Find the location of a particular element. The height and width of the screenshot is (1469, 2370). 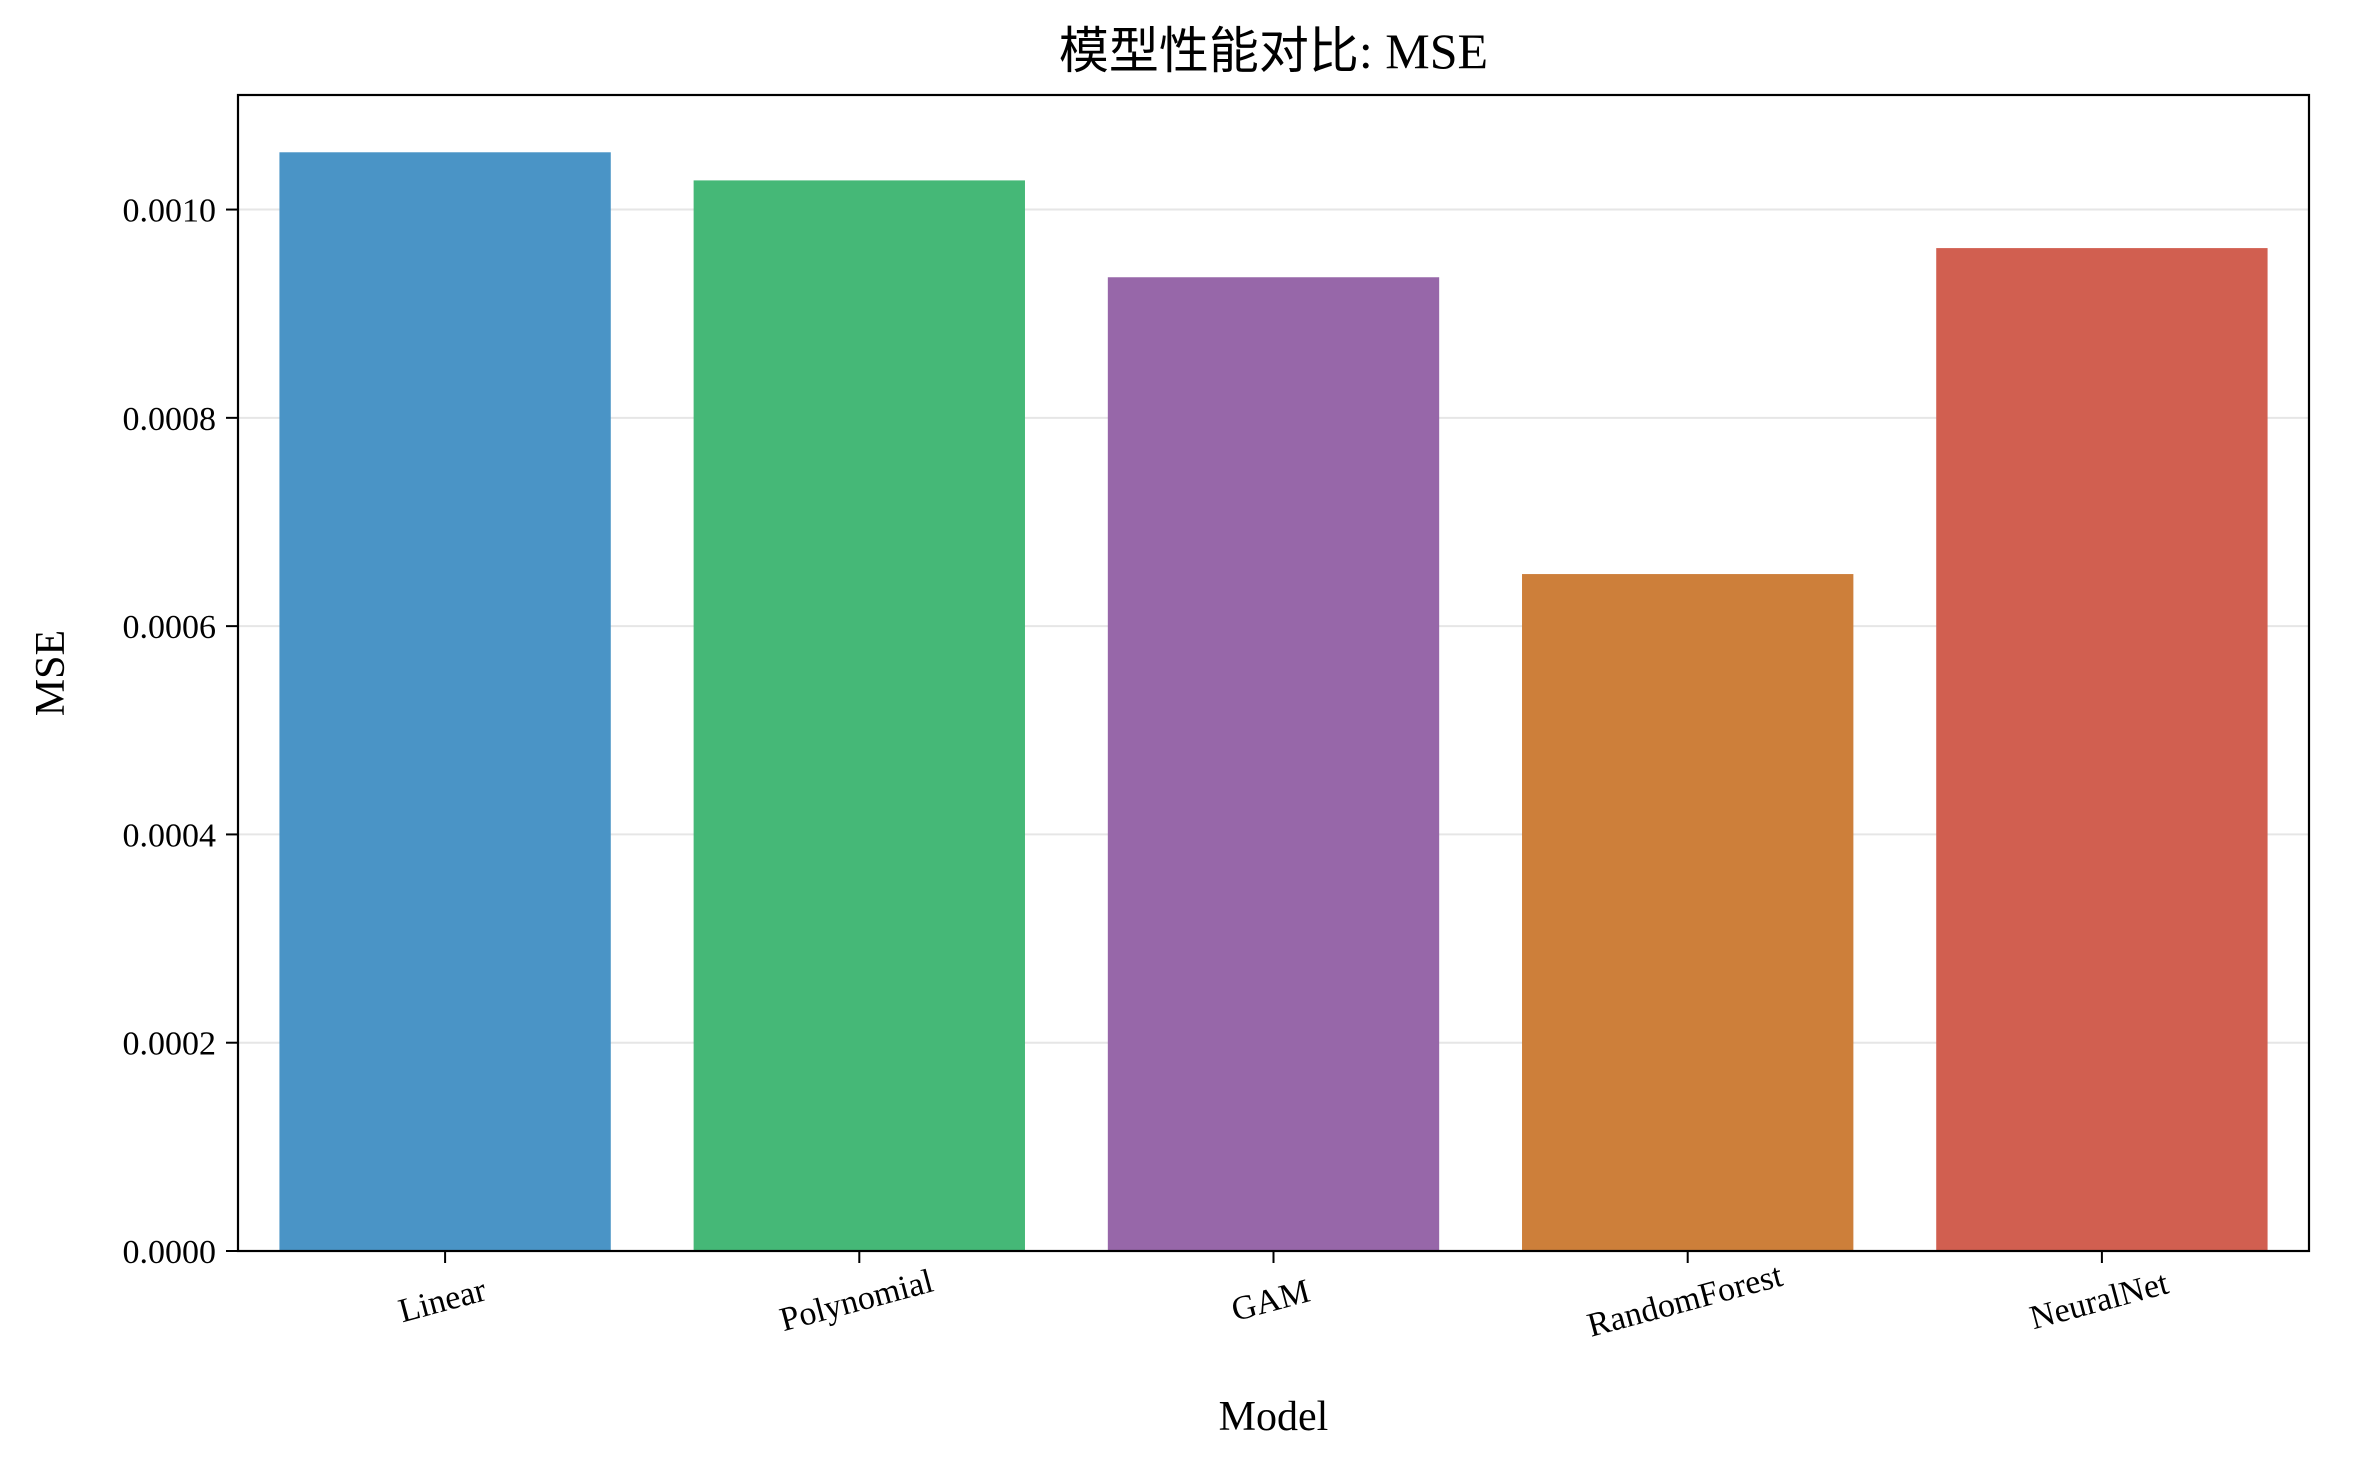

x-axis-ticks: Linear Polynomial GAM RandomForest NeuralNet is located at coordinates (1284, 1298).